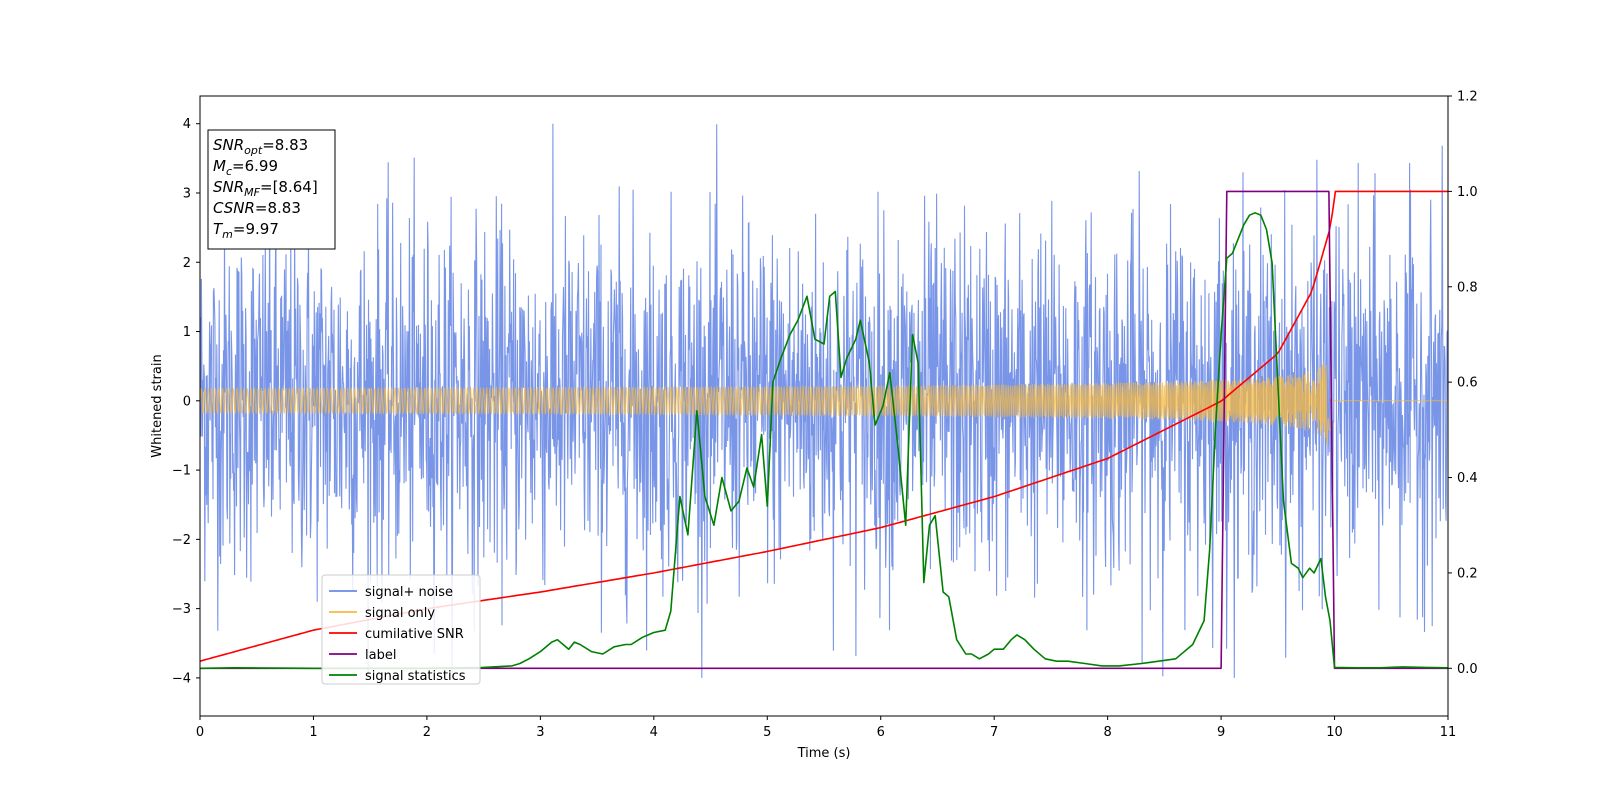  I want to click on x-tick-label: 7, so click(994, 732).